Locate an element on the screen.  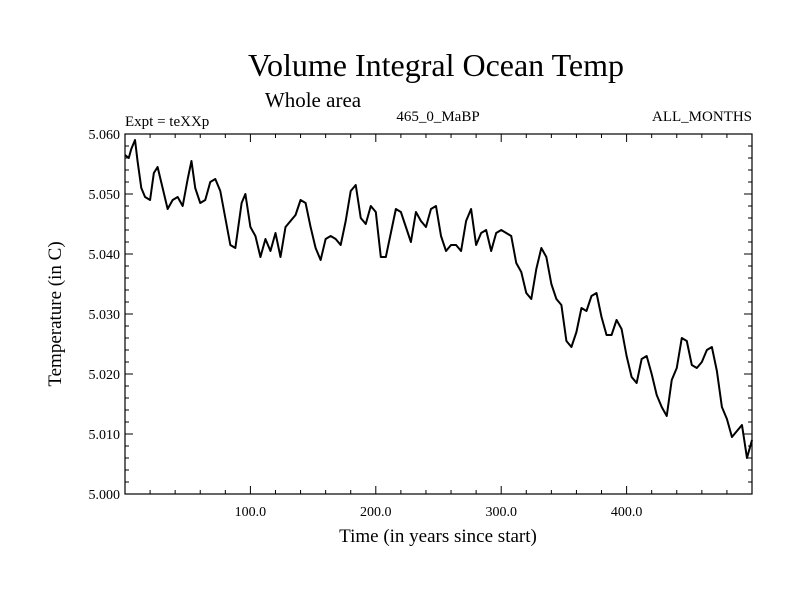
months-label: ALL_MONTHS is located at coordinates (702, 117).